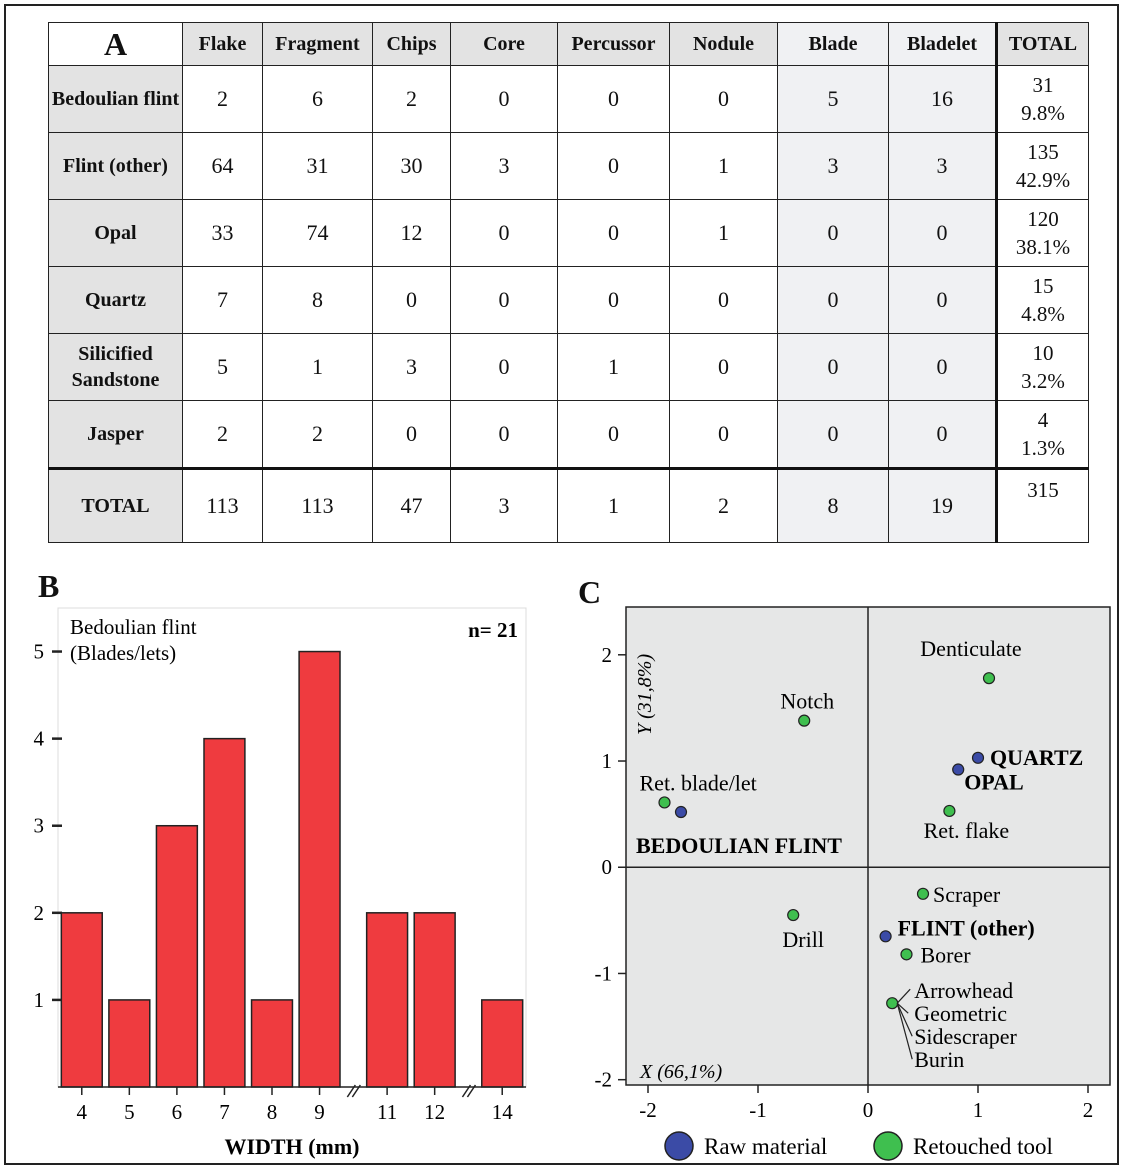 The width and height of the screenshot is (1125, 1169). What do you see at coordinates (222, 166) in the screenshot?
I see `table-cell: 64` at bounding box center [222, 166].